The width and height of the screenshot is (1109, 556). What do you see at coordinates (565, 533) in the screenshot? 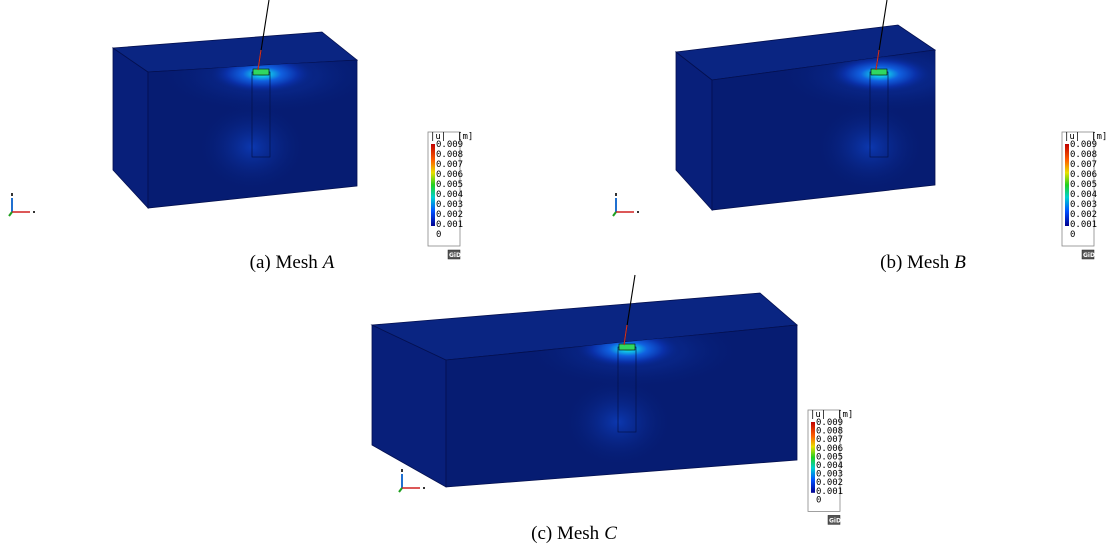
I see `caption-label: (c) Mesh` at bounding box center [565, 533].